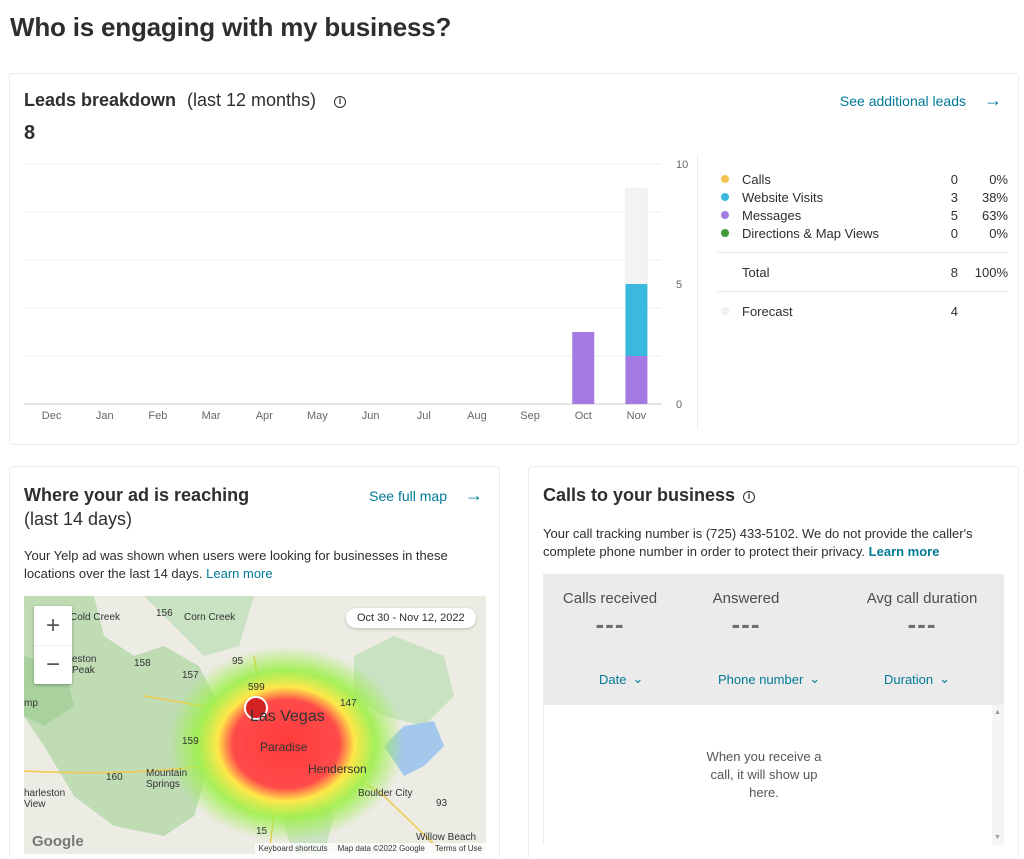 This screenshot has width=1024, height=859. I want to click on sort-label: Duration, so click(909, 679).